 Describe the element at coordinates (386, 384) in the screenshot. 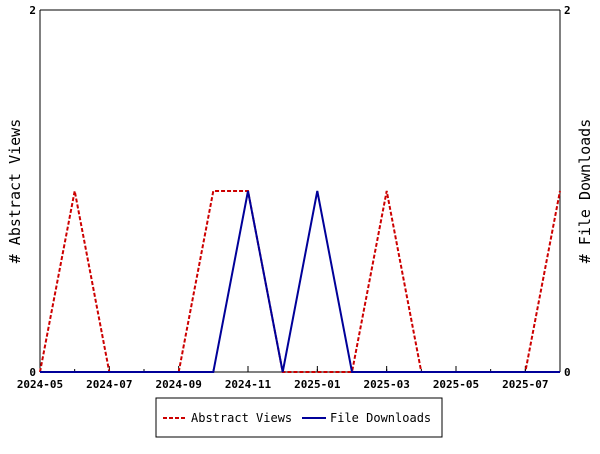

I see `x-tick-label: 2025-03` at that location.